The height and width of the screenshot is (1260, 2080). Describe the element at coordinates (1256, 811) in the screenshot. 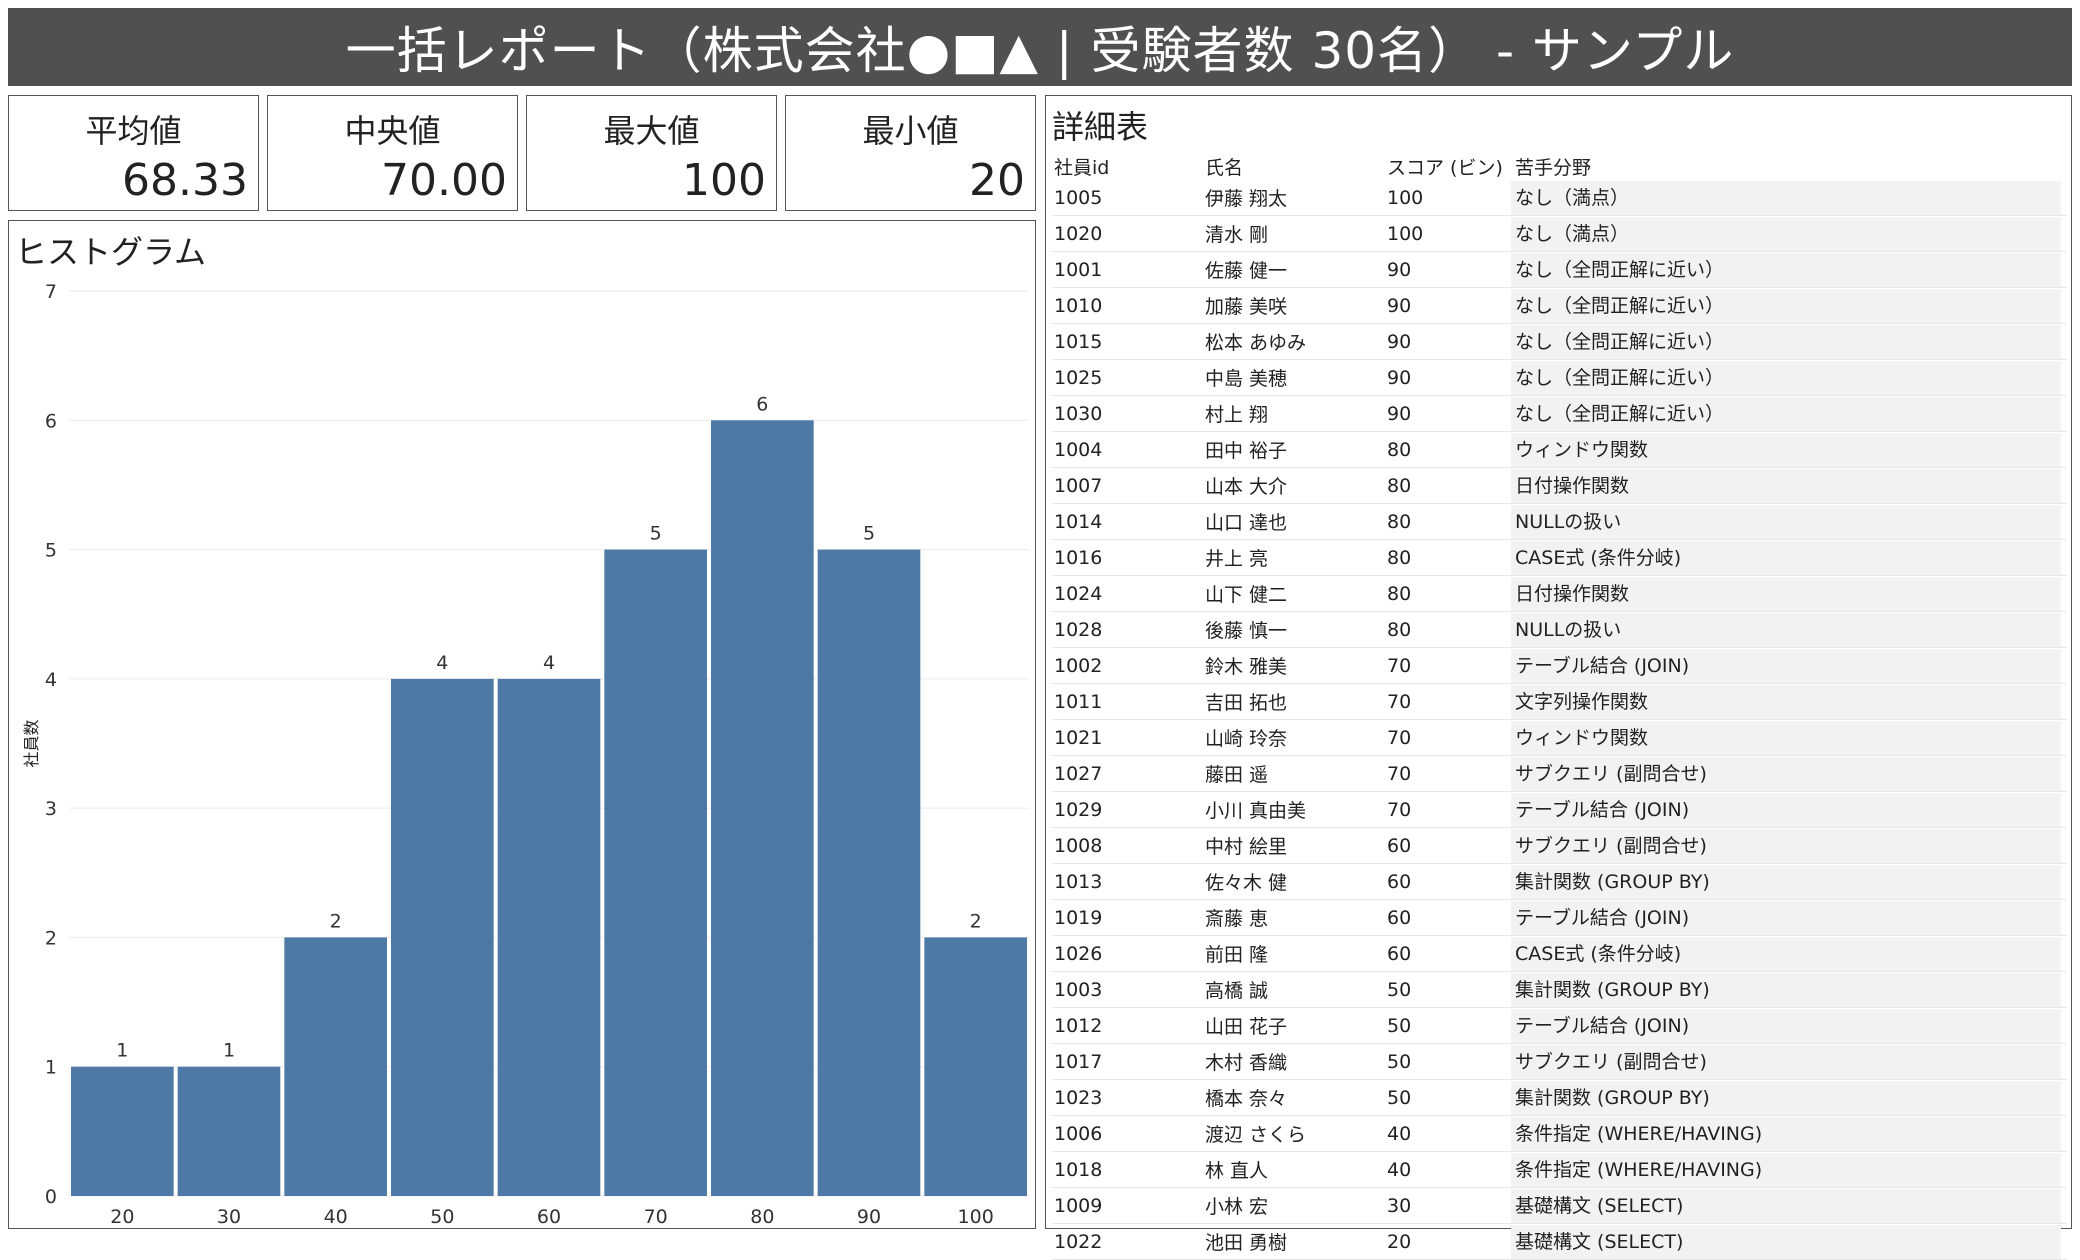

I see `cell-name: 小川 真由美` at that location.